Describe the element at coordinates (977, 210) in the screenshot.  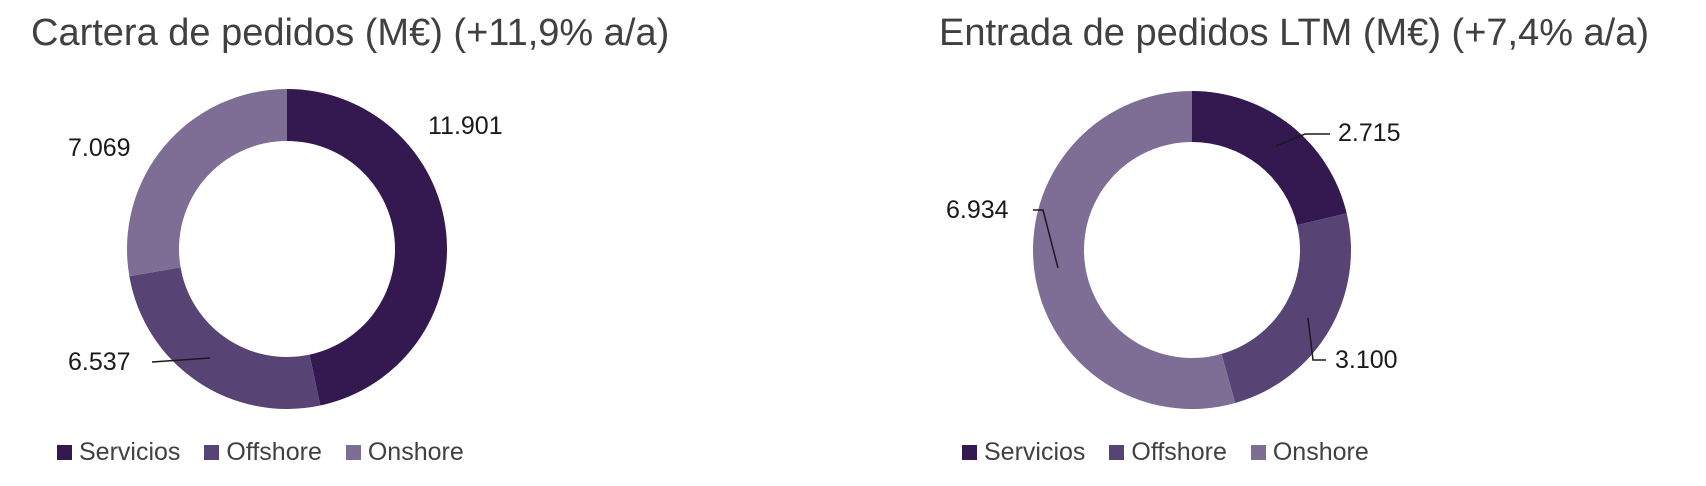
I see `value-label-onshore: 6.934` at that location.